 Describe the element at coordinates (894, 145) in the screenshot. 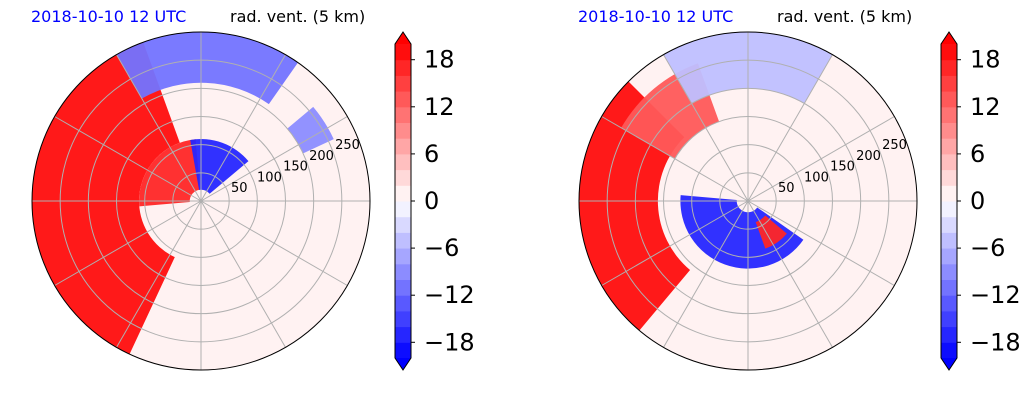

I see `radial-tick-label: 250` at that location.